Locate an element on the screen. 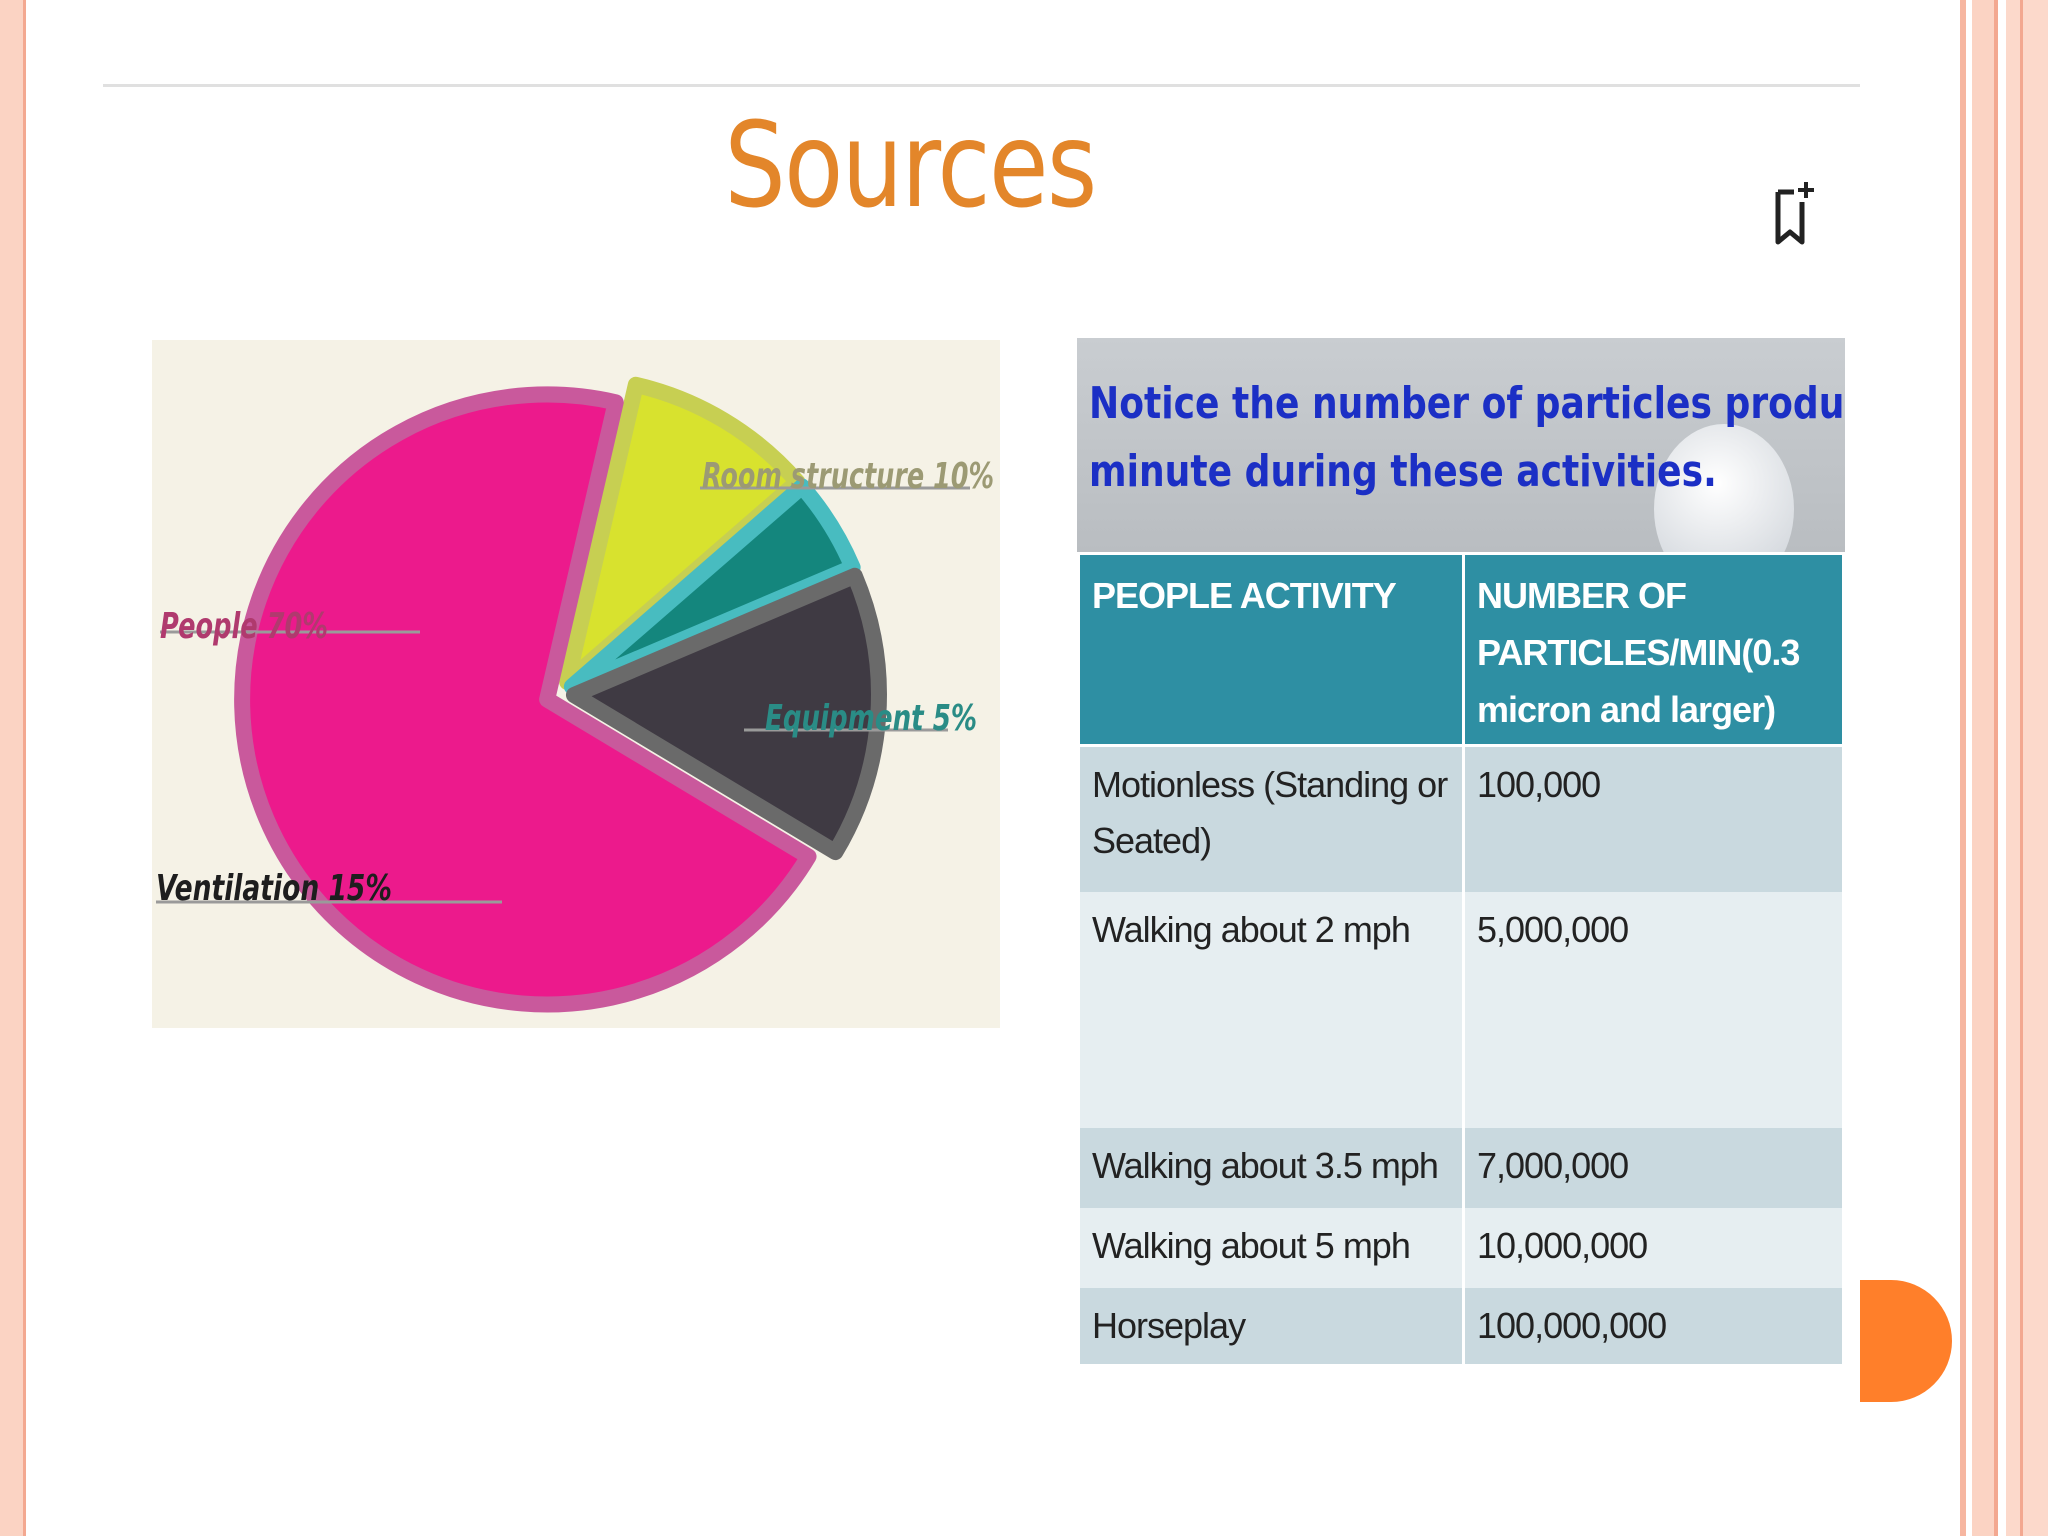 Image resolution: width=2048 pixels, height=1536 pixels. title-divider is located at coordinates (981, 85).